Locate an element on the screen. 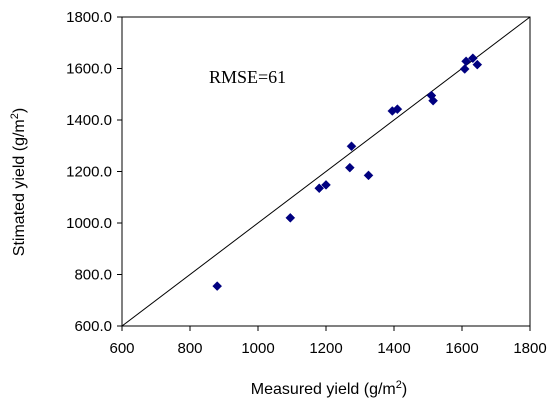 The width and height of the screenshot is (554, 405). y-axis-title-suffix: ) is located at coordinates (19, 110).